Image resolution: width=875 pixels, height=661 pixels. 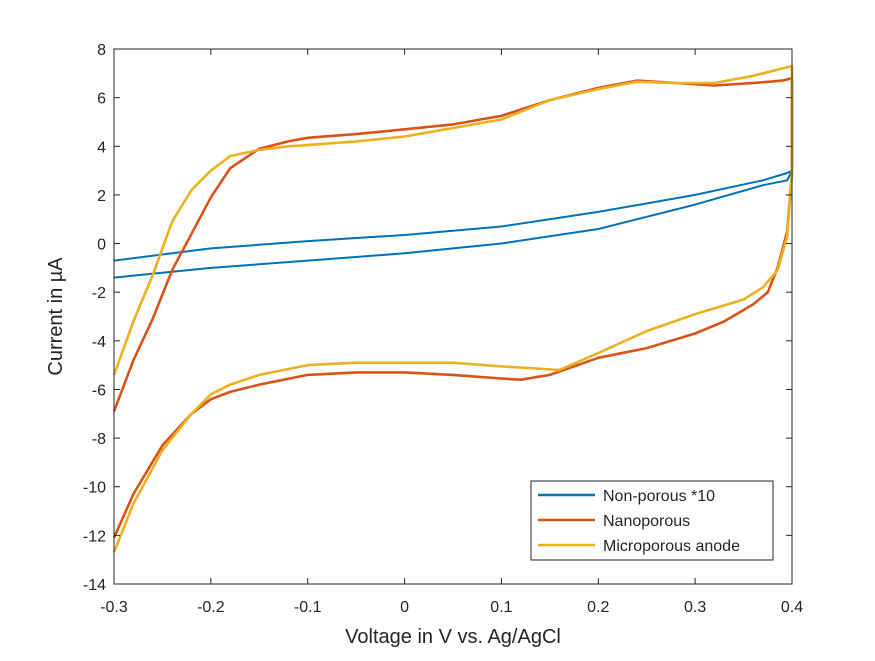 What do you see at coordinates (56, 316) in the screenshot?
I see `y-axis-title: Current in µA` at bounding box center [56, 316].